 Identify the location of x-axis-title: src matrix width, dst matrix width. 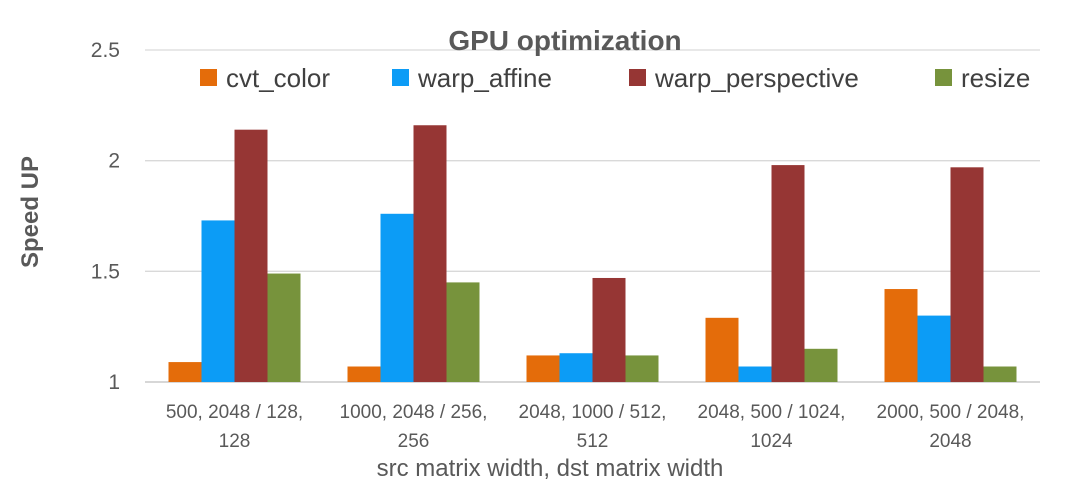
(550, 468).